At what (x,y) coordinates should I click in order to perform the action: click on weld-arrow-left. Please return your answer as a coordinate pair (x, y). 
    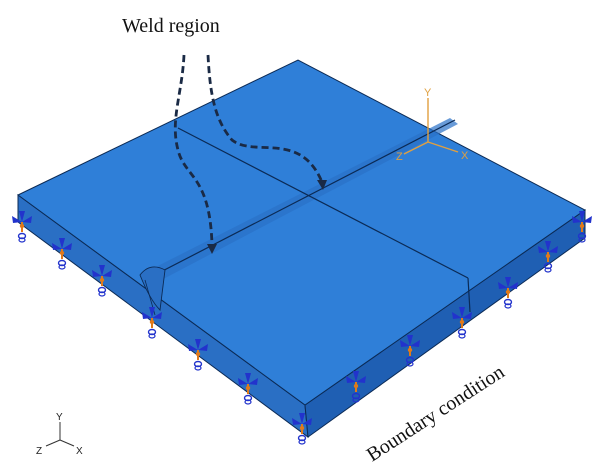
    Looking at the image, I should click on (193, 150).